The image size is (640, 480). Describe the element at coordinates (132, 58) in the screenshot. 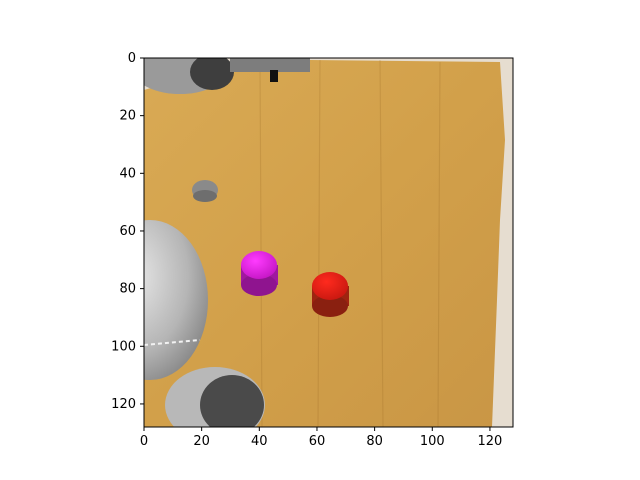

I see `y-tick-label: 0` at that location.